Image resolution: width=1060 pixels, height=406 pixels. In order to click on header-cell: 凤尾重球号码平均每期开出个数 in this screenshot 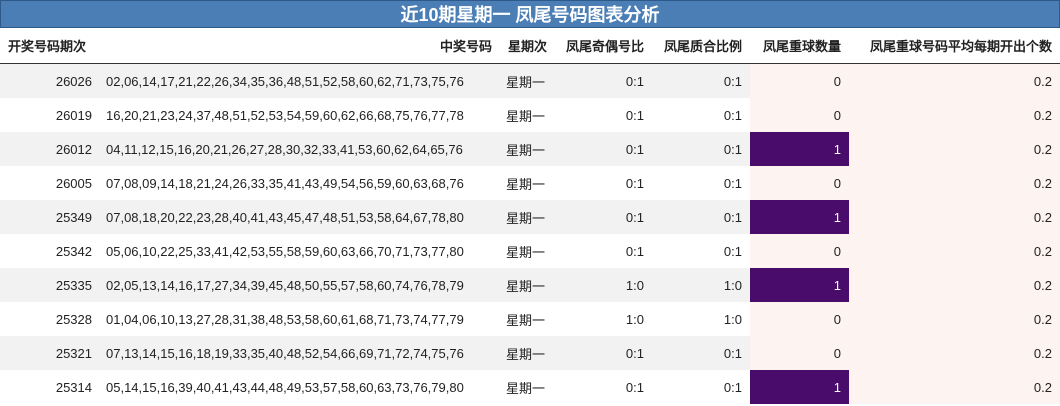, I will do `click(954, 46)`.